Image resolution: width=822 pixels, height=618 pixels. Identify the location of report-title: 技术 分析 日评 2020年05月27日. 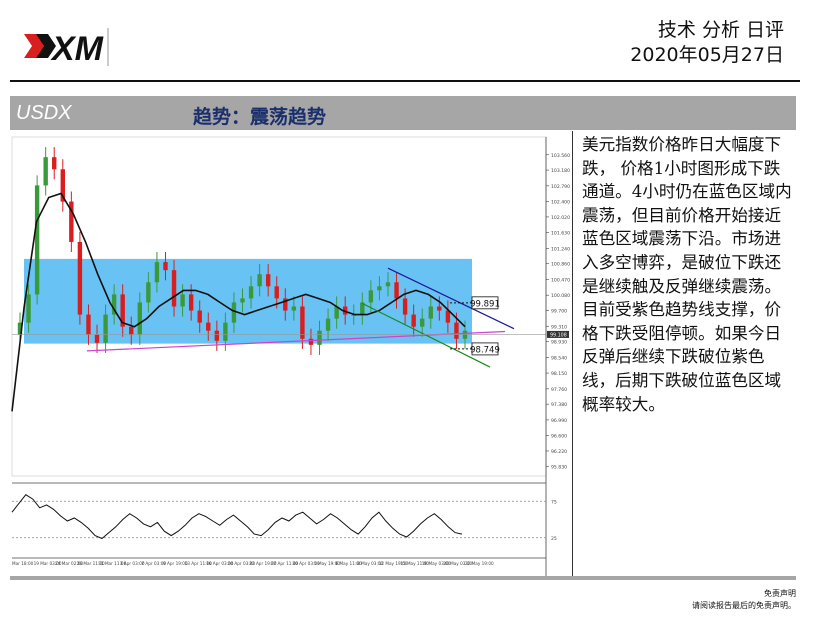
(707, 43).